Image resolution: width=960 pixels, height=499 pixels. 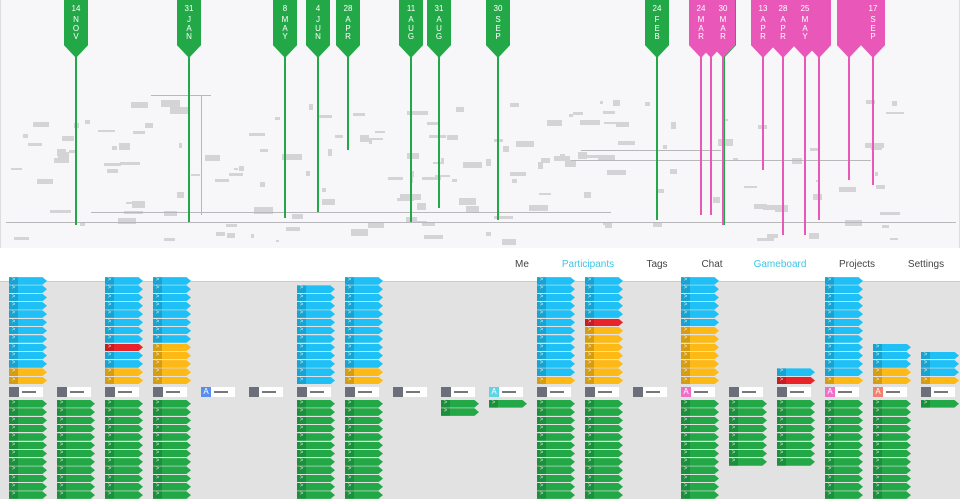 I want to click on nav-me: Me, so click(x=522, y=264).